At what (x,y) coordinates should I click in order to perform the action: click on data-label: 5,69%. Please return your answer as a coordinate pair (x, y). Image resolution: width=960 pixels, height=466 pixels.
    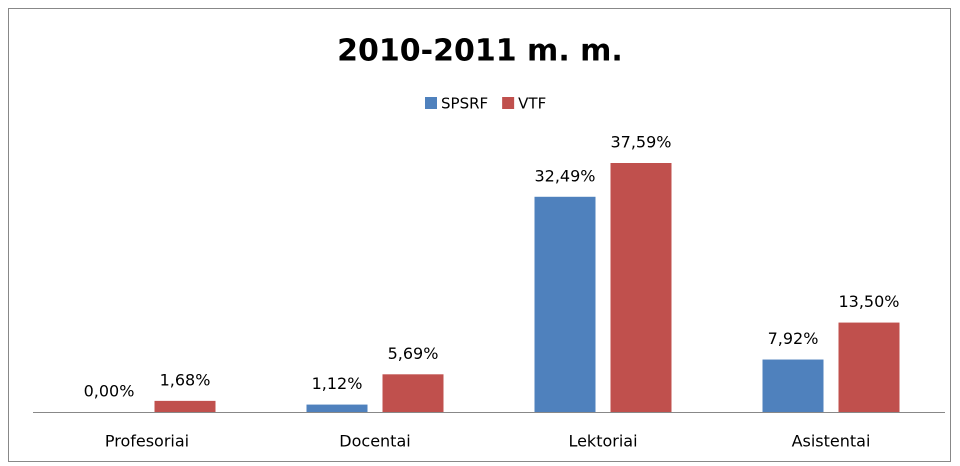
    Looking at the image, I should click on (413, 353).